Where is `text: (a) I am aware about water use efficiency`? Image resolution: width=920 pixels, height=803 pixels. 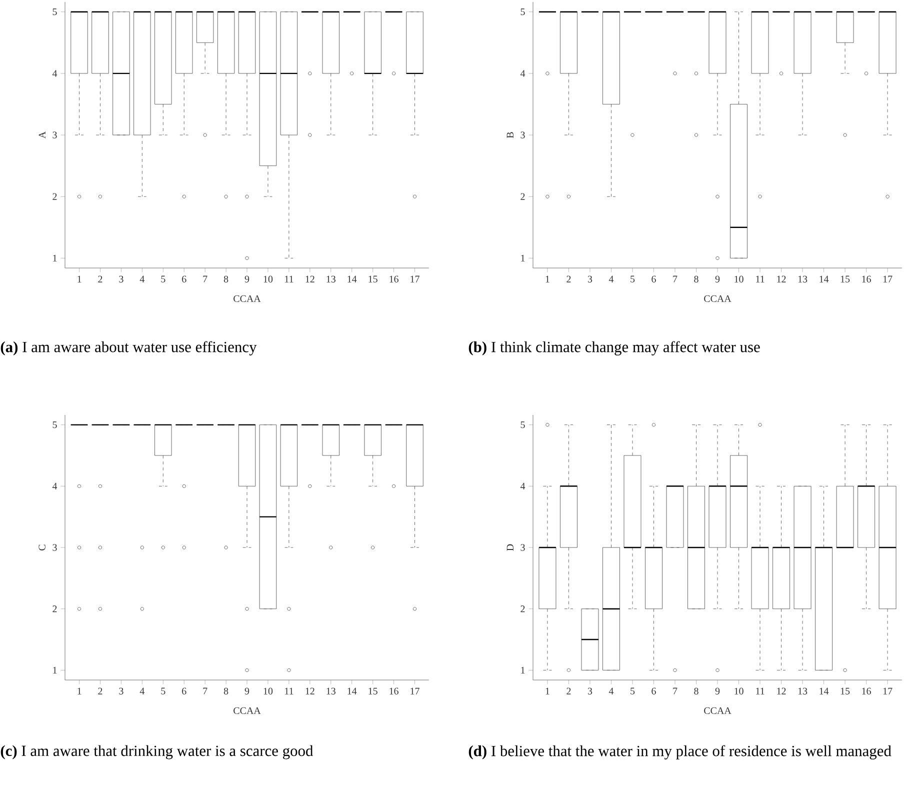 text: (a) I am aware about water use efficiency is located at coordinates (128, 348).